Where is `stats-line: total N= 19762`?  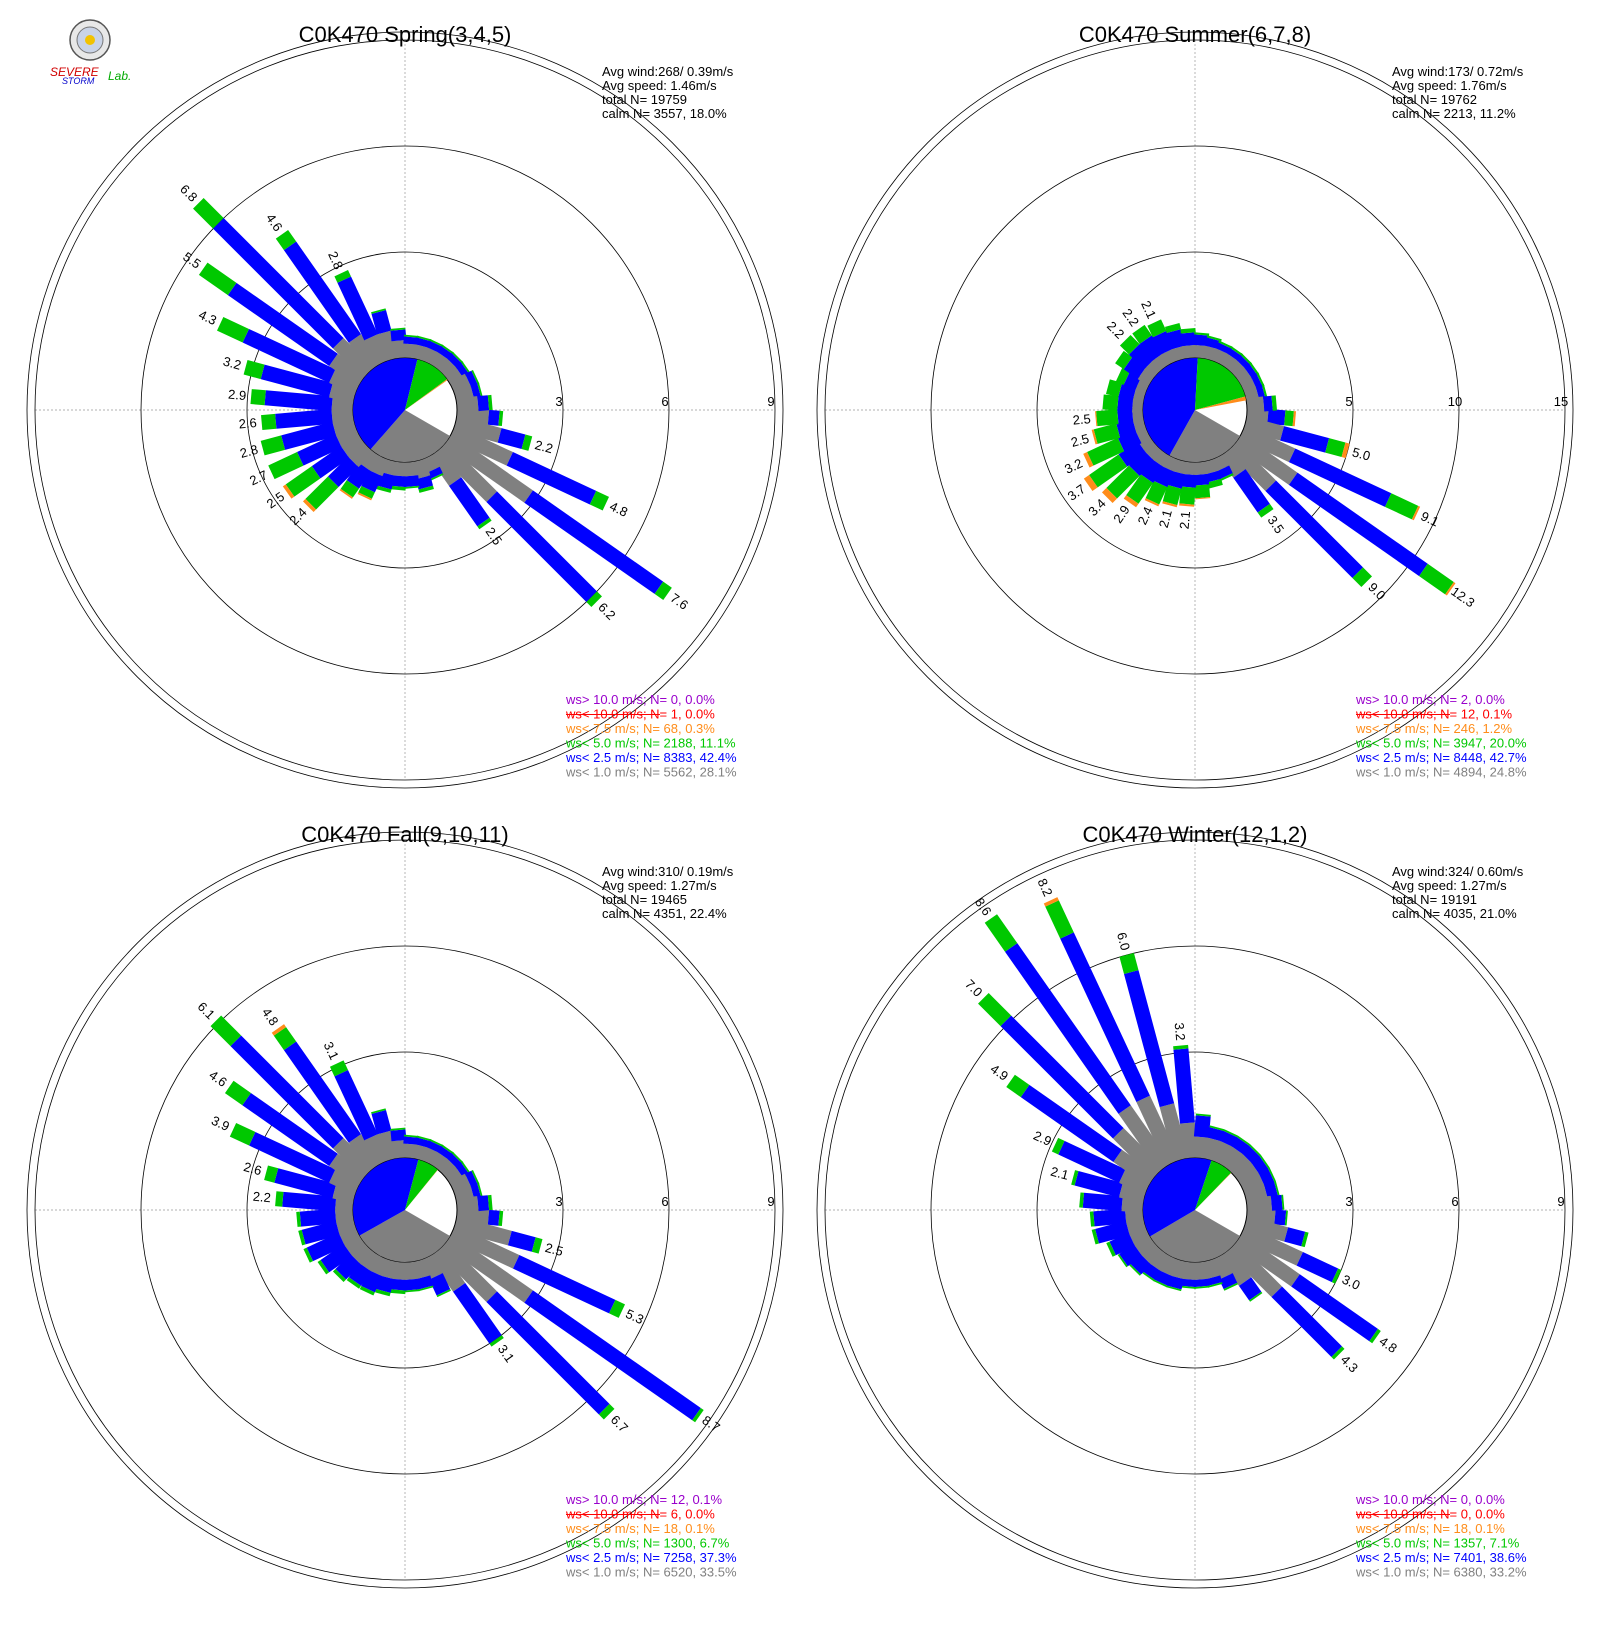
stats-line: total N= 19762 is located at coordinates (1434, 99).